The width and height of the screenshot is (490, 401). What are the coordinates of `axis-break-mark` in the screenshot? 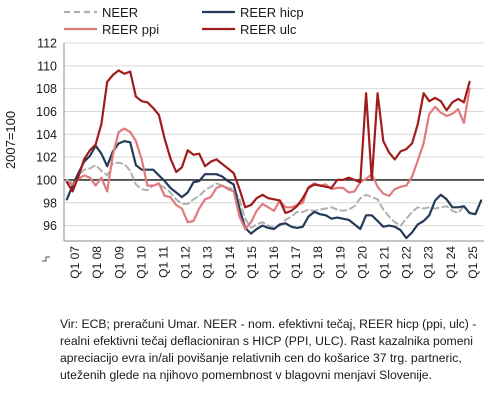 It's located at (46, 259).